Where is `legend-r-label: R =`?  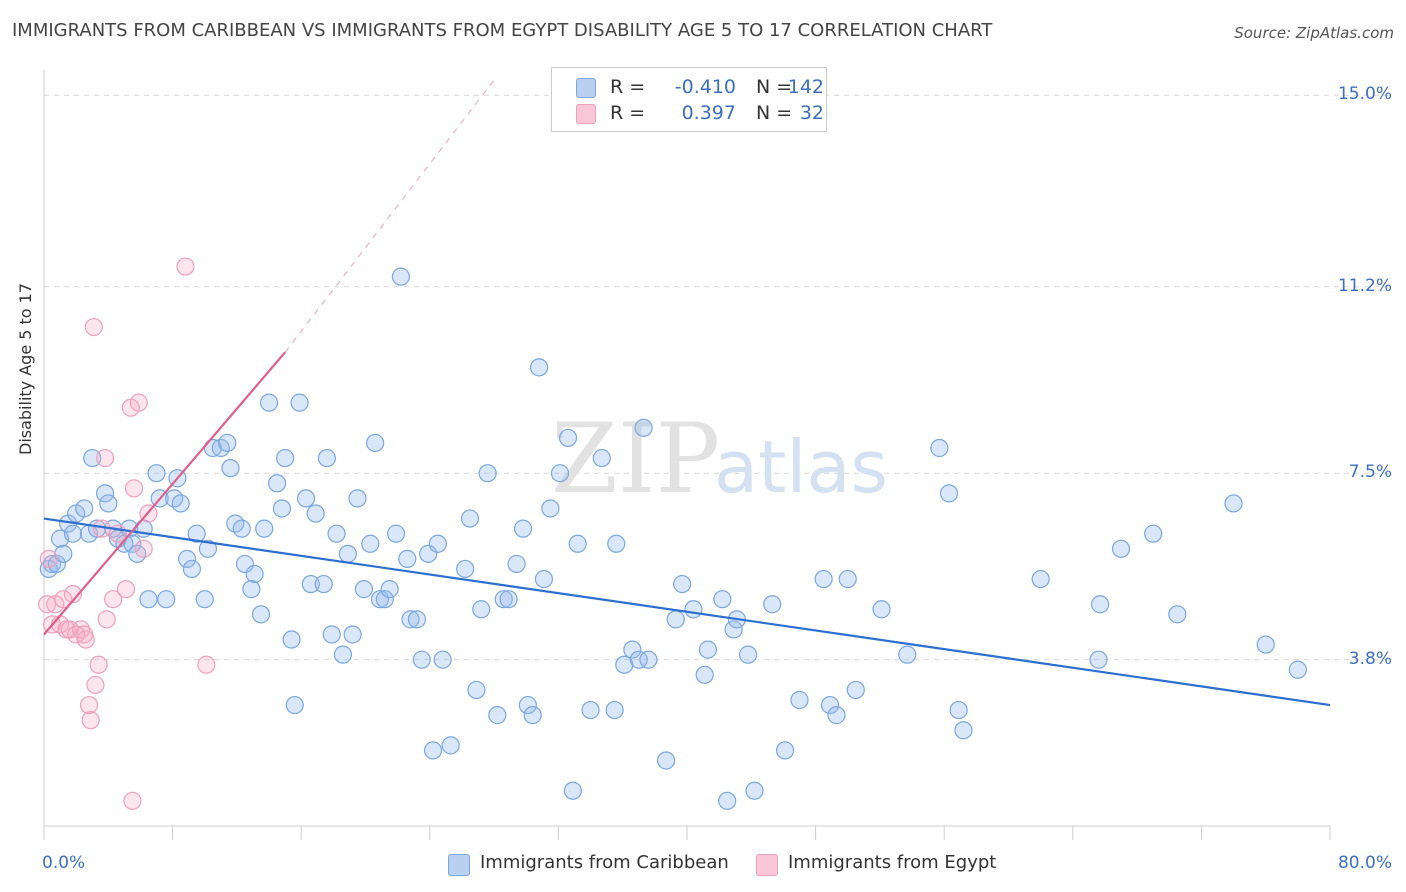 legend-r-label: R = is located at coordinates (628, 87).